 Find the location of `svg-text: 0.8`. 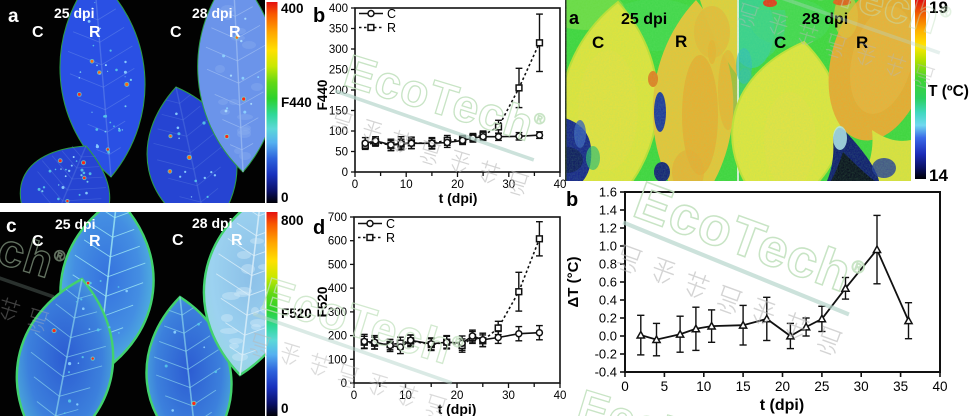

svg-text: 0.8 is located at coordinates (608, 264).